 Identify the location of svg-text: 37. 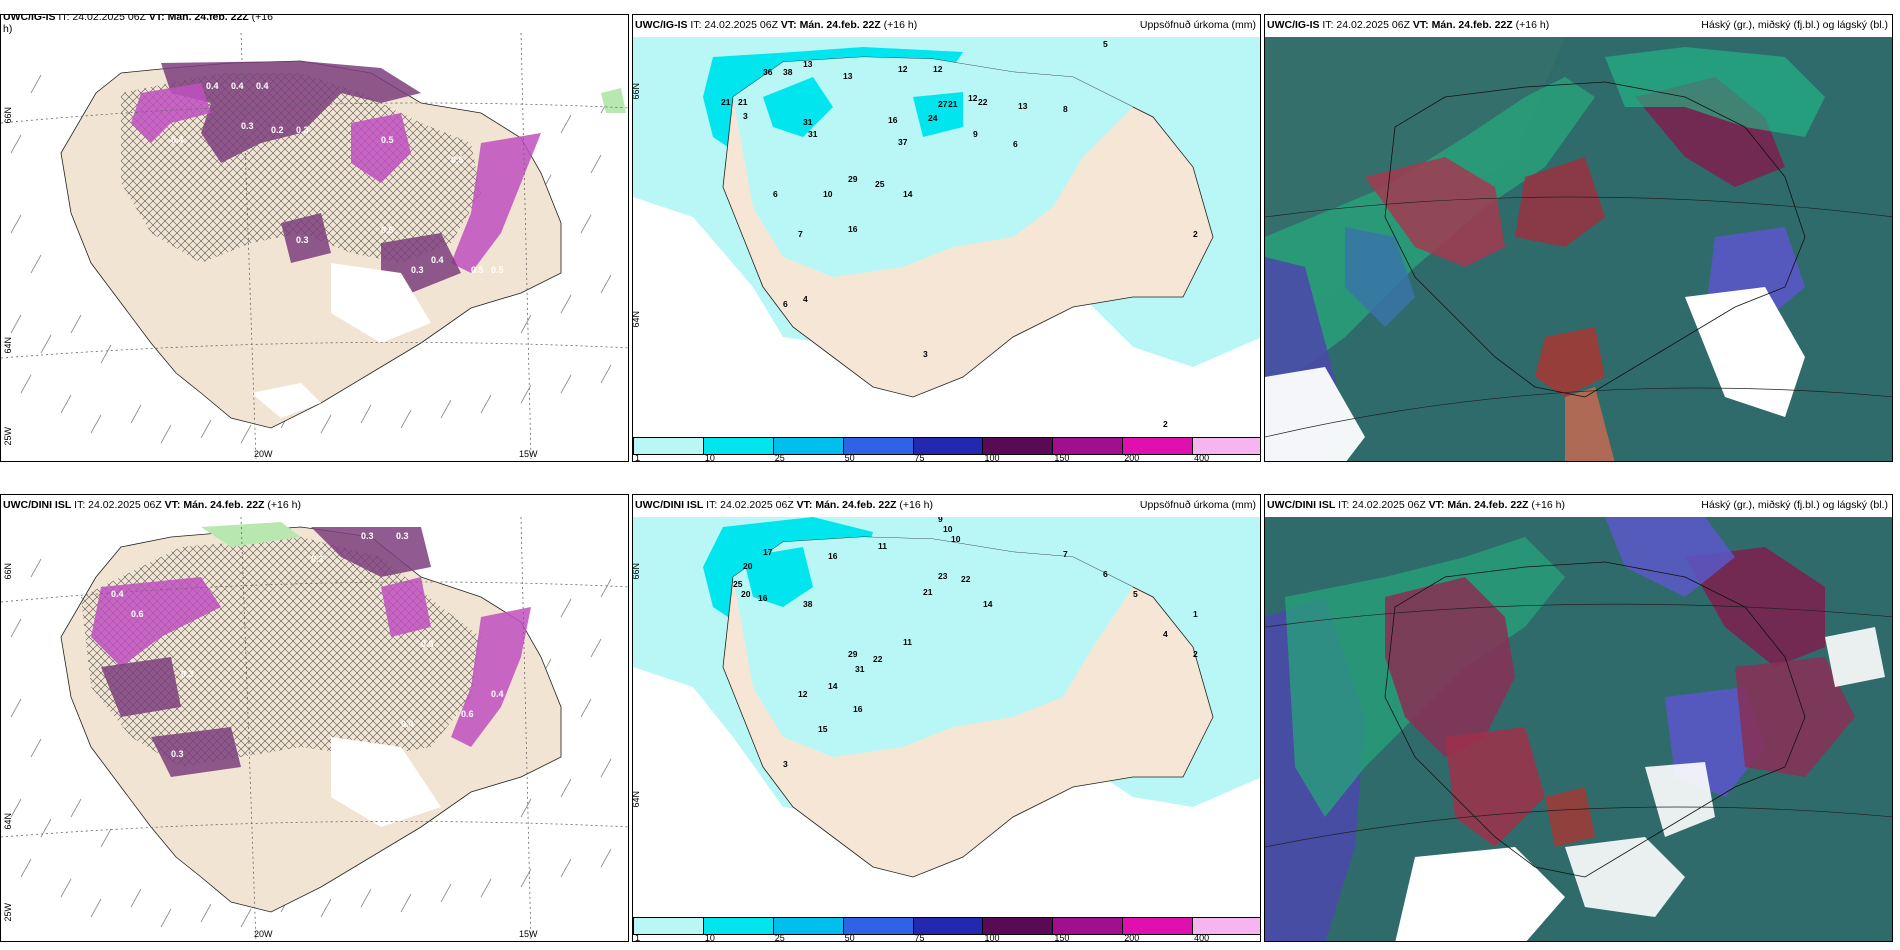
(903, 142).